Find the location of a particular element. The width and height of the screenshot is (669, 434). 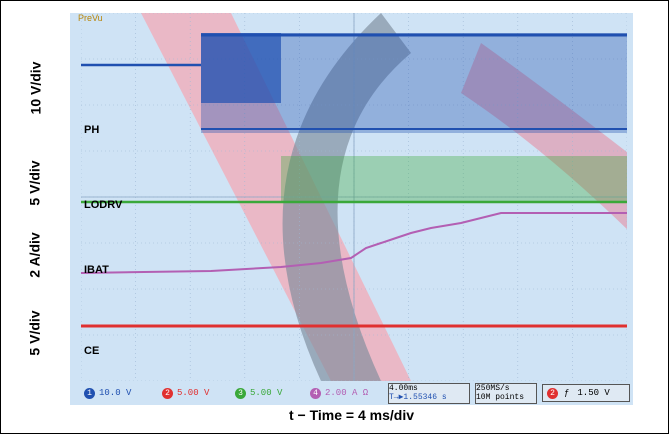

acquisition-box: 250MS/s 10M points is located at coordinates (506, 393).